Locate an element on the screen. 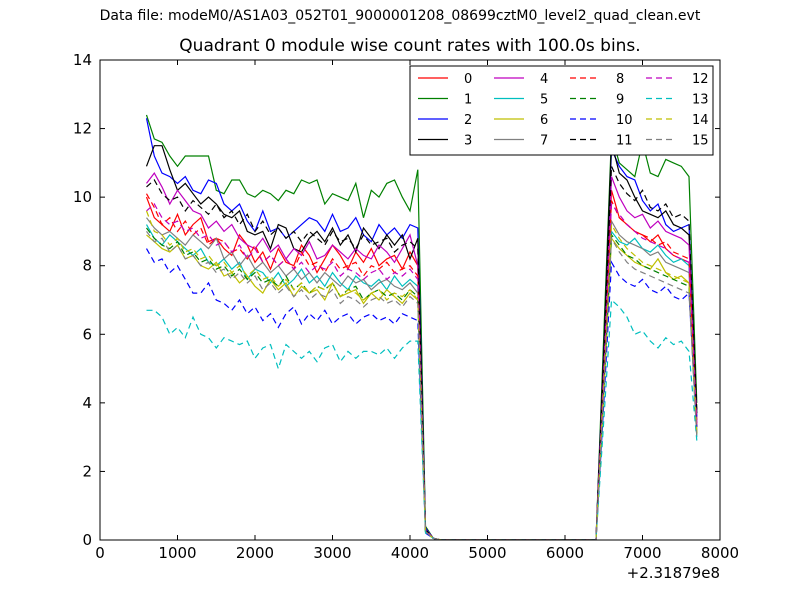 The image size is (800, 600). x-tick-label: 1000 is located at coordinates (177, 553).